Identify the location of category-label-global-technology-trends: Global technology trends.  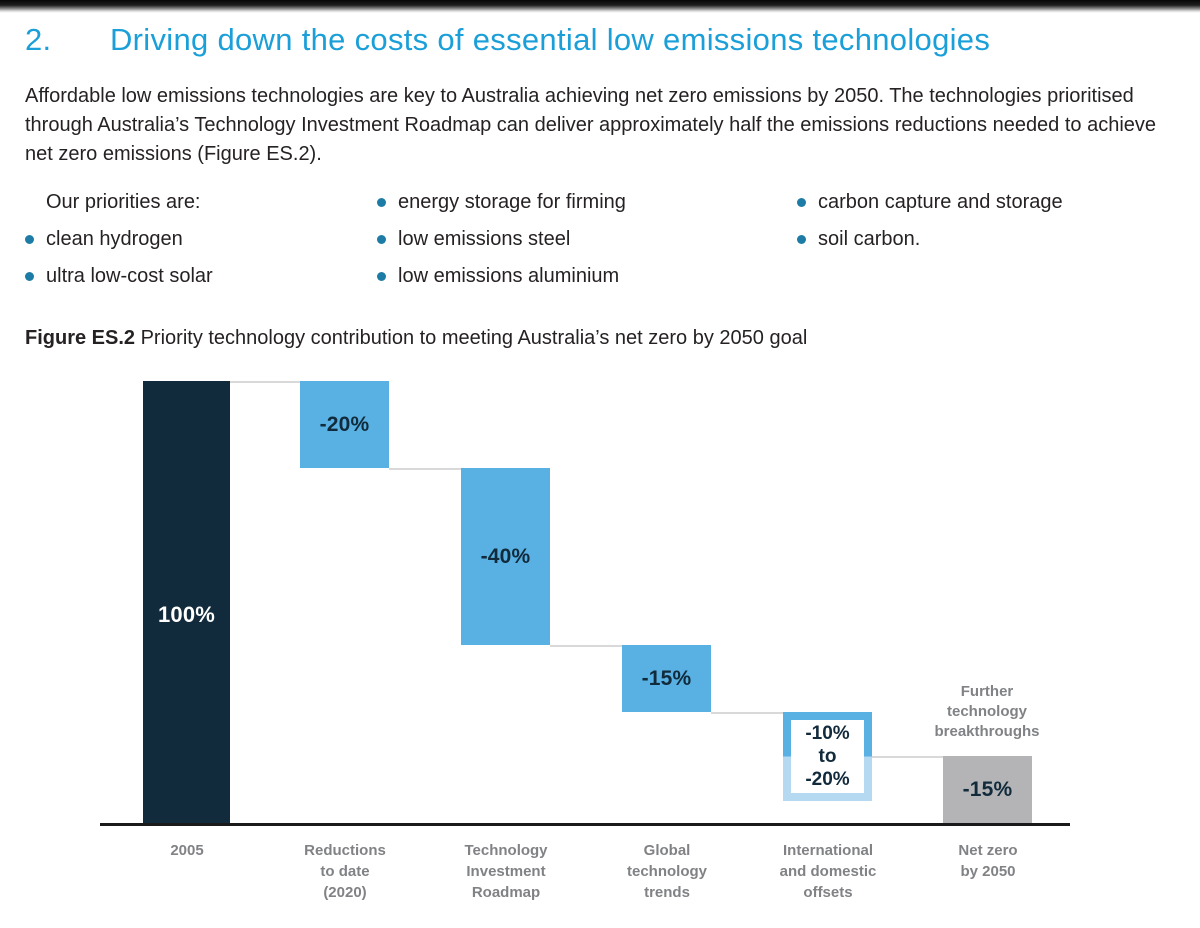
(666, 871).